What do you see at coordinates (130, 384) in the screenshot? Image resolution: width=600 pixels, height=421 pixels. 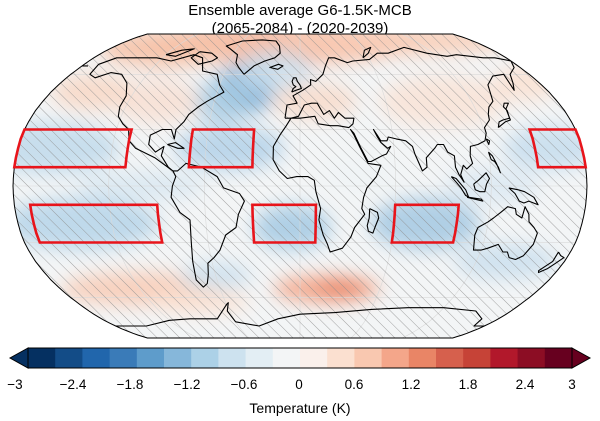 I see `colorbar-tick-label: −1.8` at bounding box center [130, 384].